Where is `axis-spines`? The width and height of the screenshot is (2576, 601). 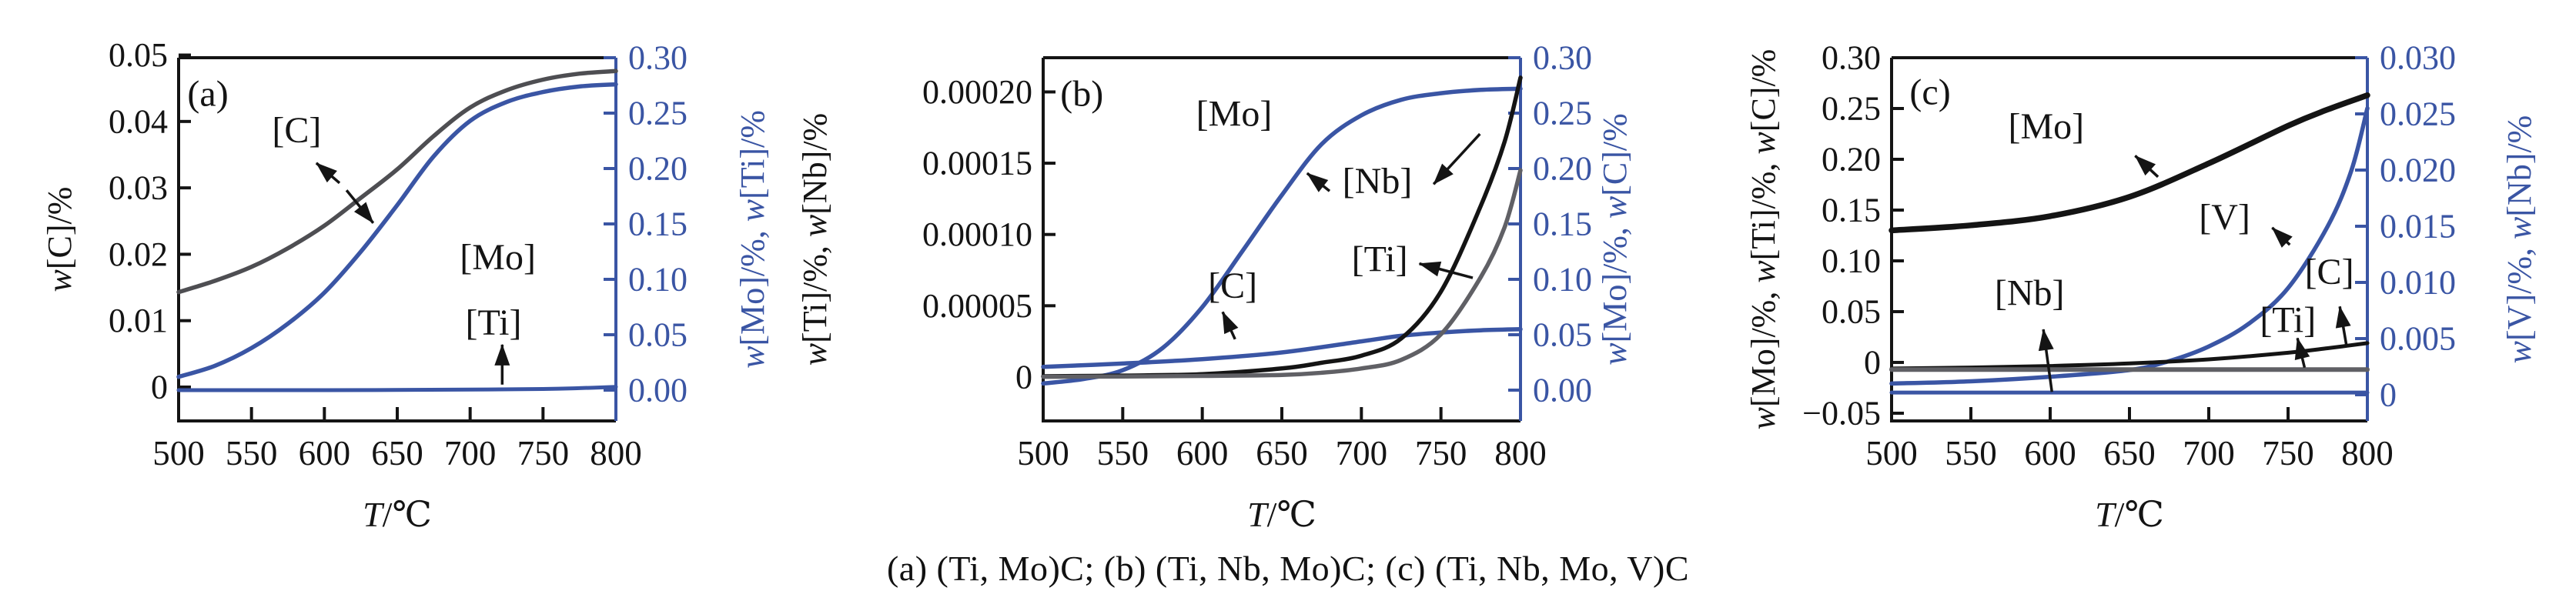 axis-spines is located at coordinates (397, 240).